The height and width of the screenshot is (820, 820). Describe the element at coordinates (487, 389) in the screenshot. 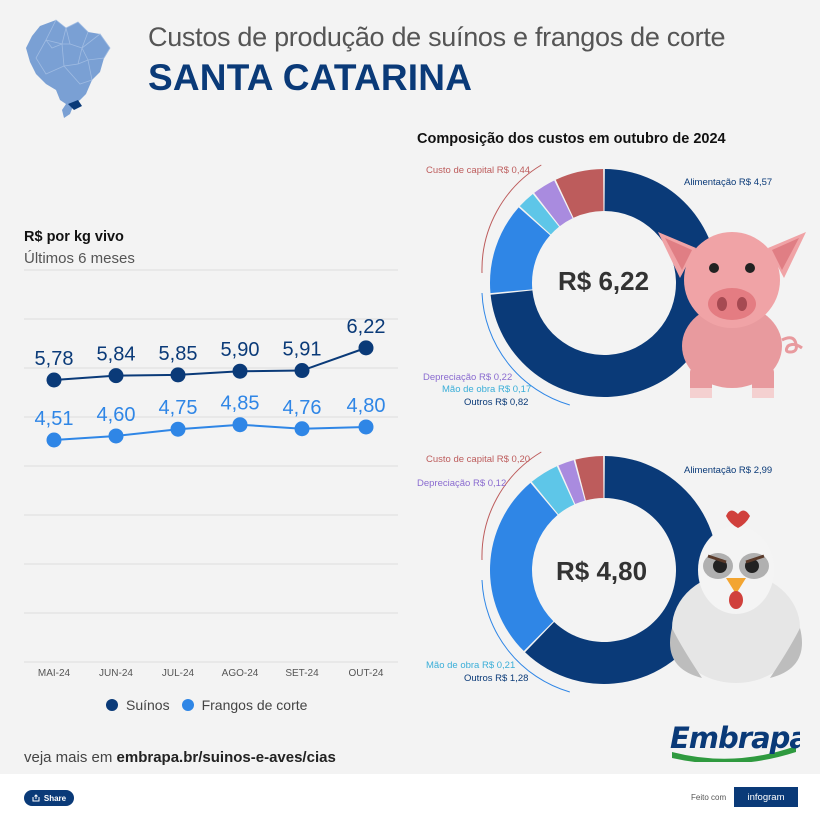

I see `pig-label-mao-de-obra: Mão de obra R$ 0,17` at that location.